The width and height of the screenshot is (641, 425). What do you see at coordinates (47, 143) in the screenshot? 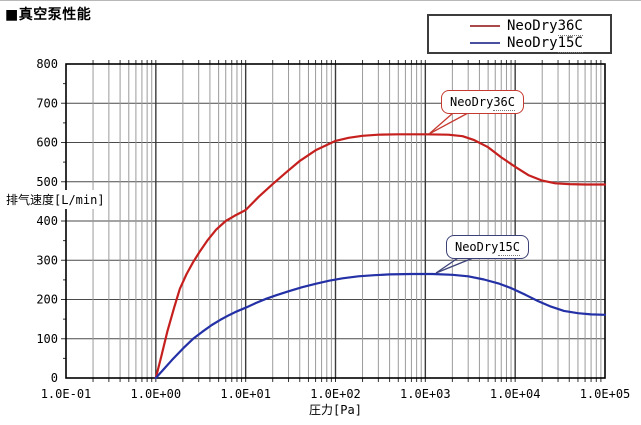
I see `y-tick-label-600: 600` at bounding box center [47, 143].